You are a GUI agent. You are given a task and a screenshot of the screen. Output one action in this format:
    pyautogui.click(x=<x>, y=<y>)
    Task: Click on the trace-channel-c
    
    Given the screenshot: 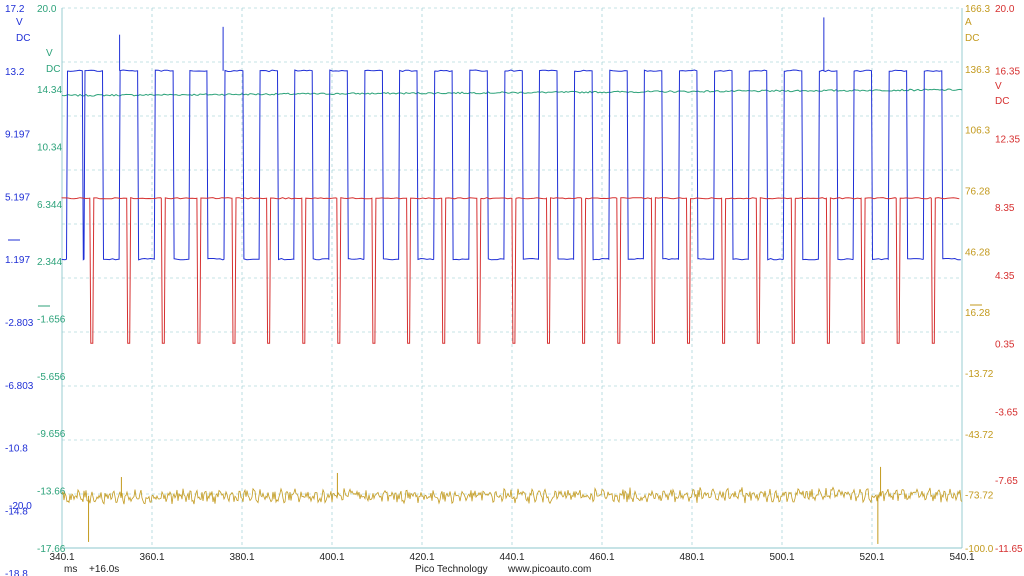 What is the action you would take?
    pyautogui.click(x=512, y=495)
    